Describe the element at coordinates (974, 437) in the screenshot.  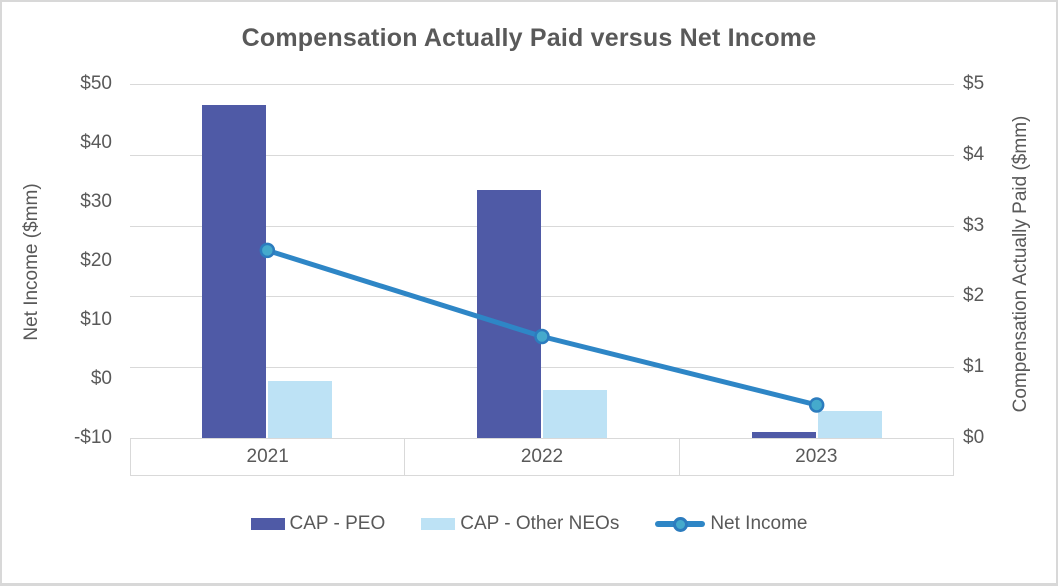
I see `right-axis-tick: $0` at that location.